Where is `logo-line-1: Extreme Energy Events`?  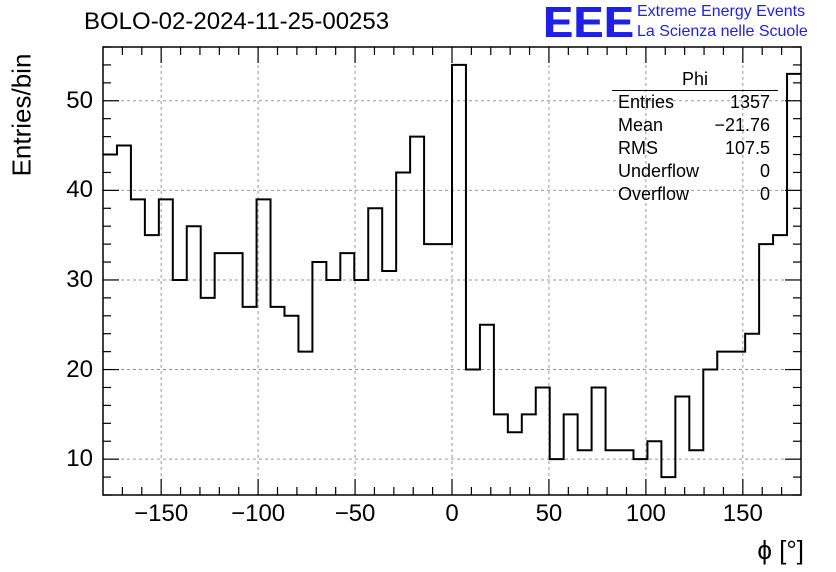
logo-line-1: Extreme Energy Events is located at coordinates (721, 11).